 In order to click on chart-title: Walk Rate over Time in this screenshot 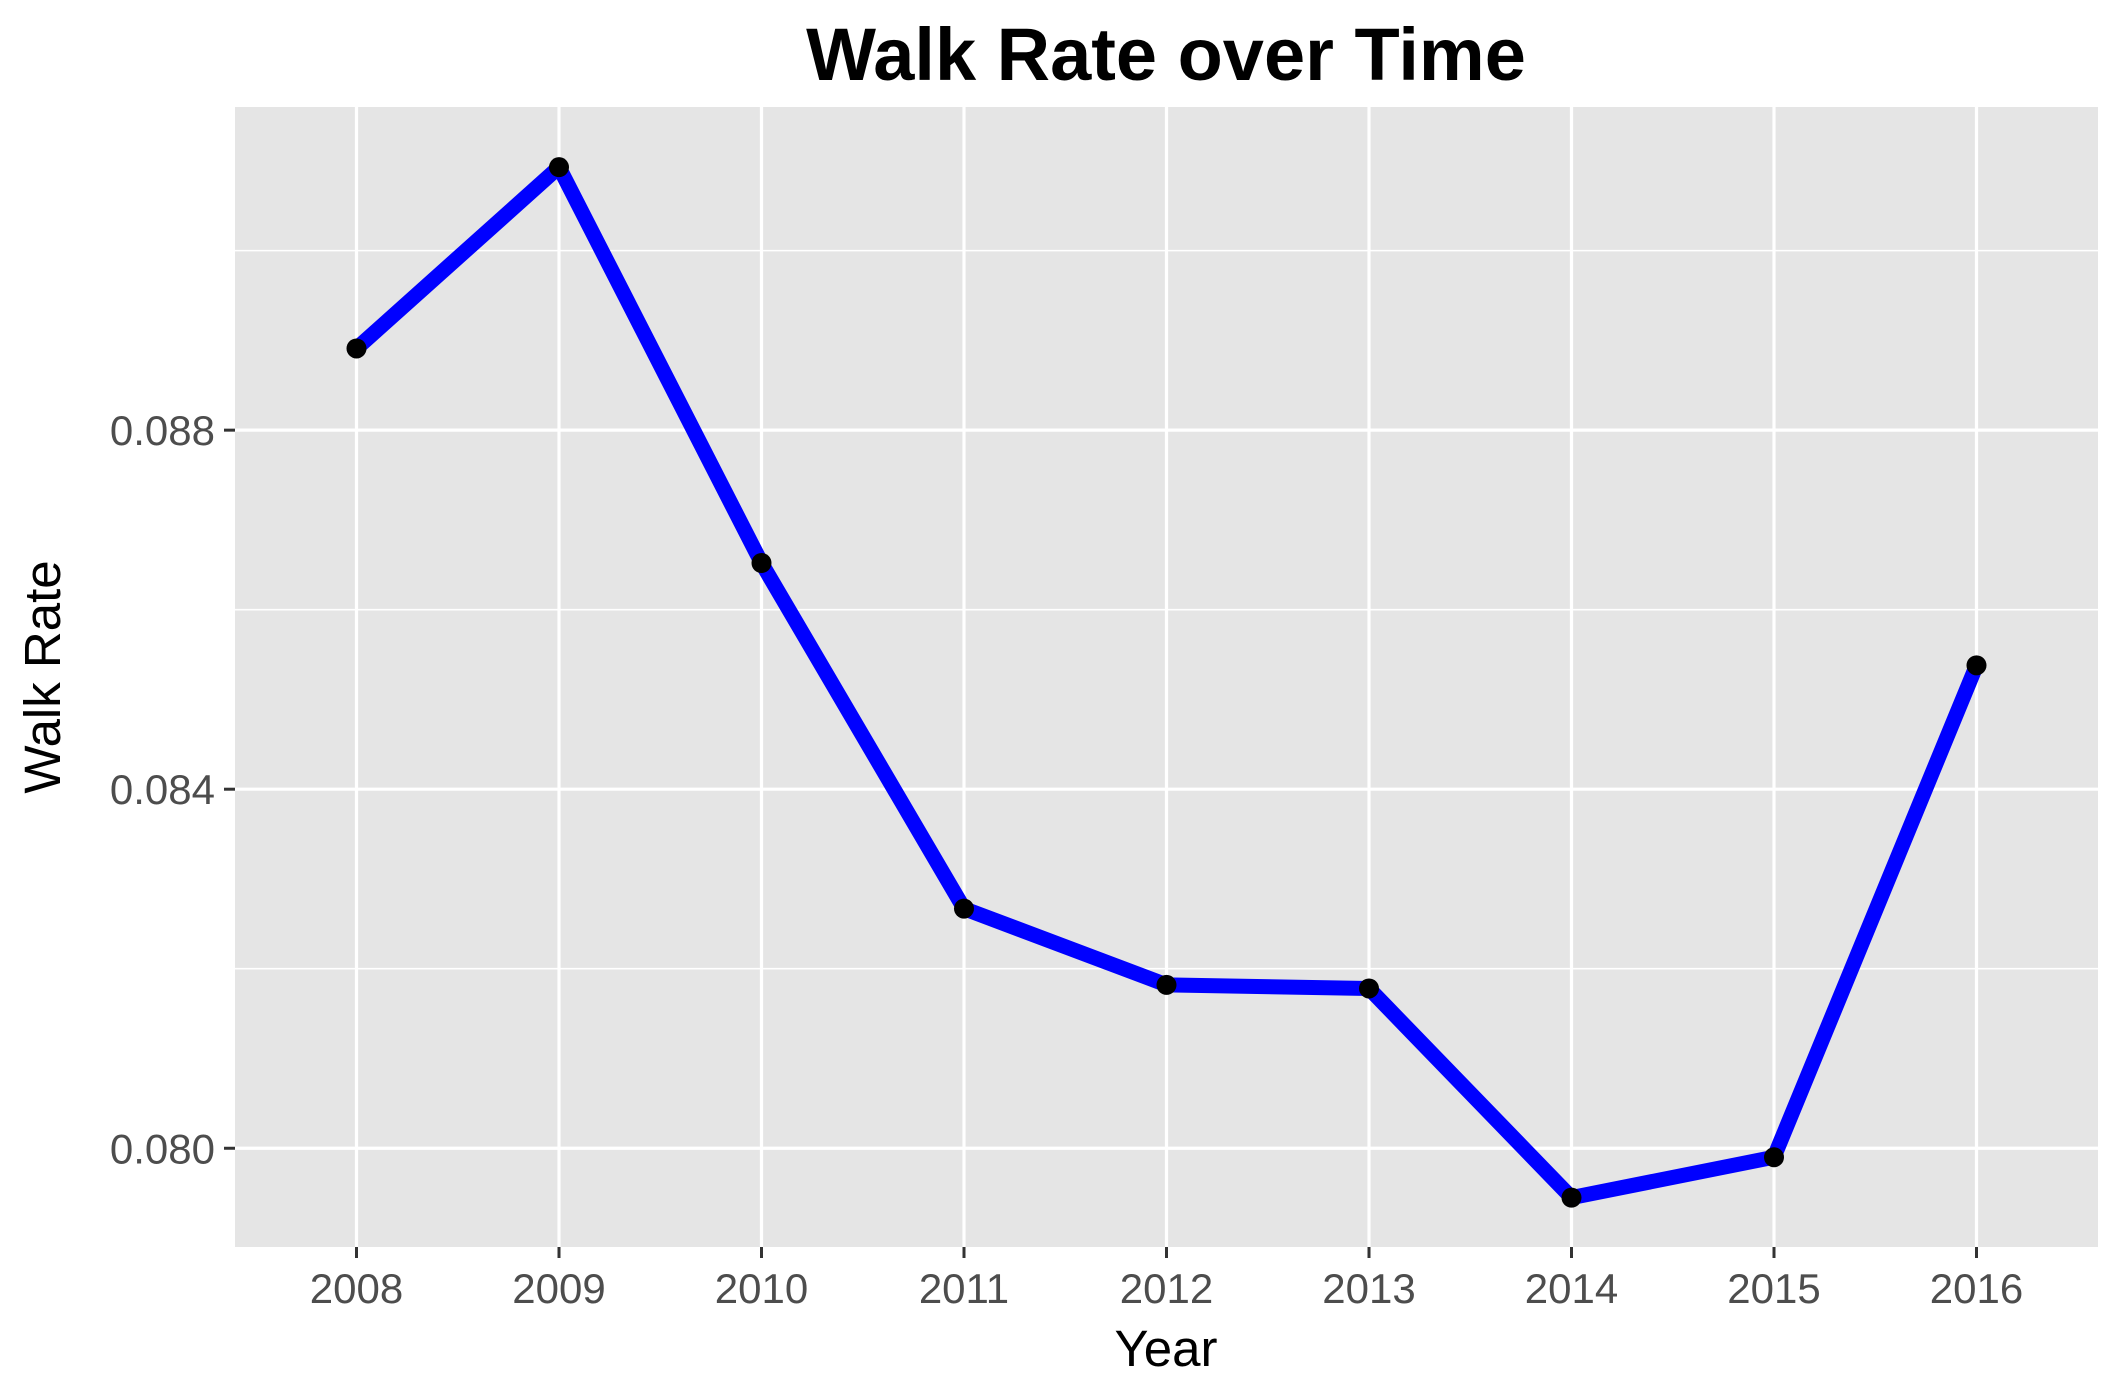, I will do `click(1166, 54)`.